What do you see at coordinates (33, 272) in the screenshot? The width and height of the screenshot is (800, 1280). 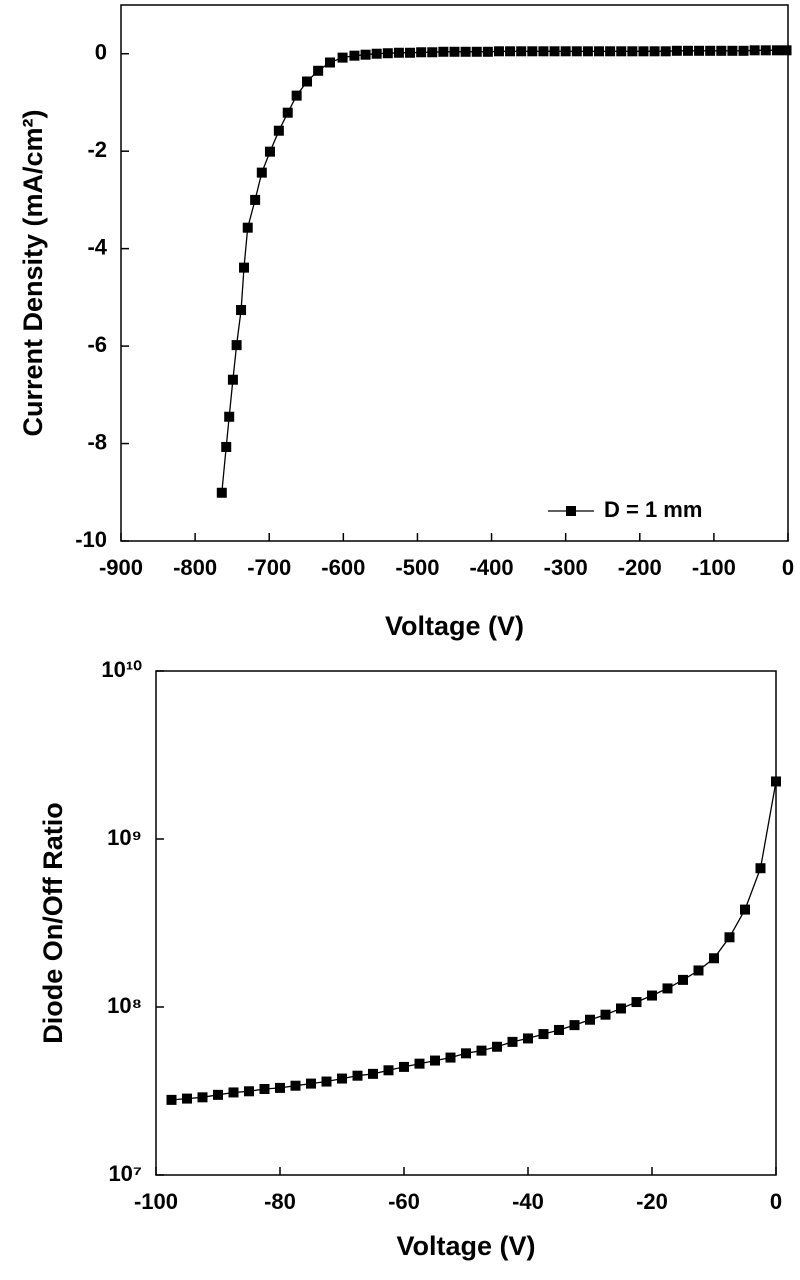 I see `y-axis-title: Current Density (mA/cm²)` at bounding box center [33, 272].